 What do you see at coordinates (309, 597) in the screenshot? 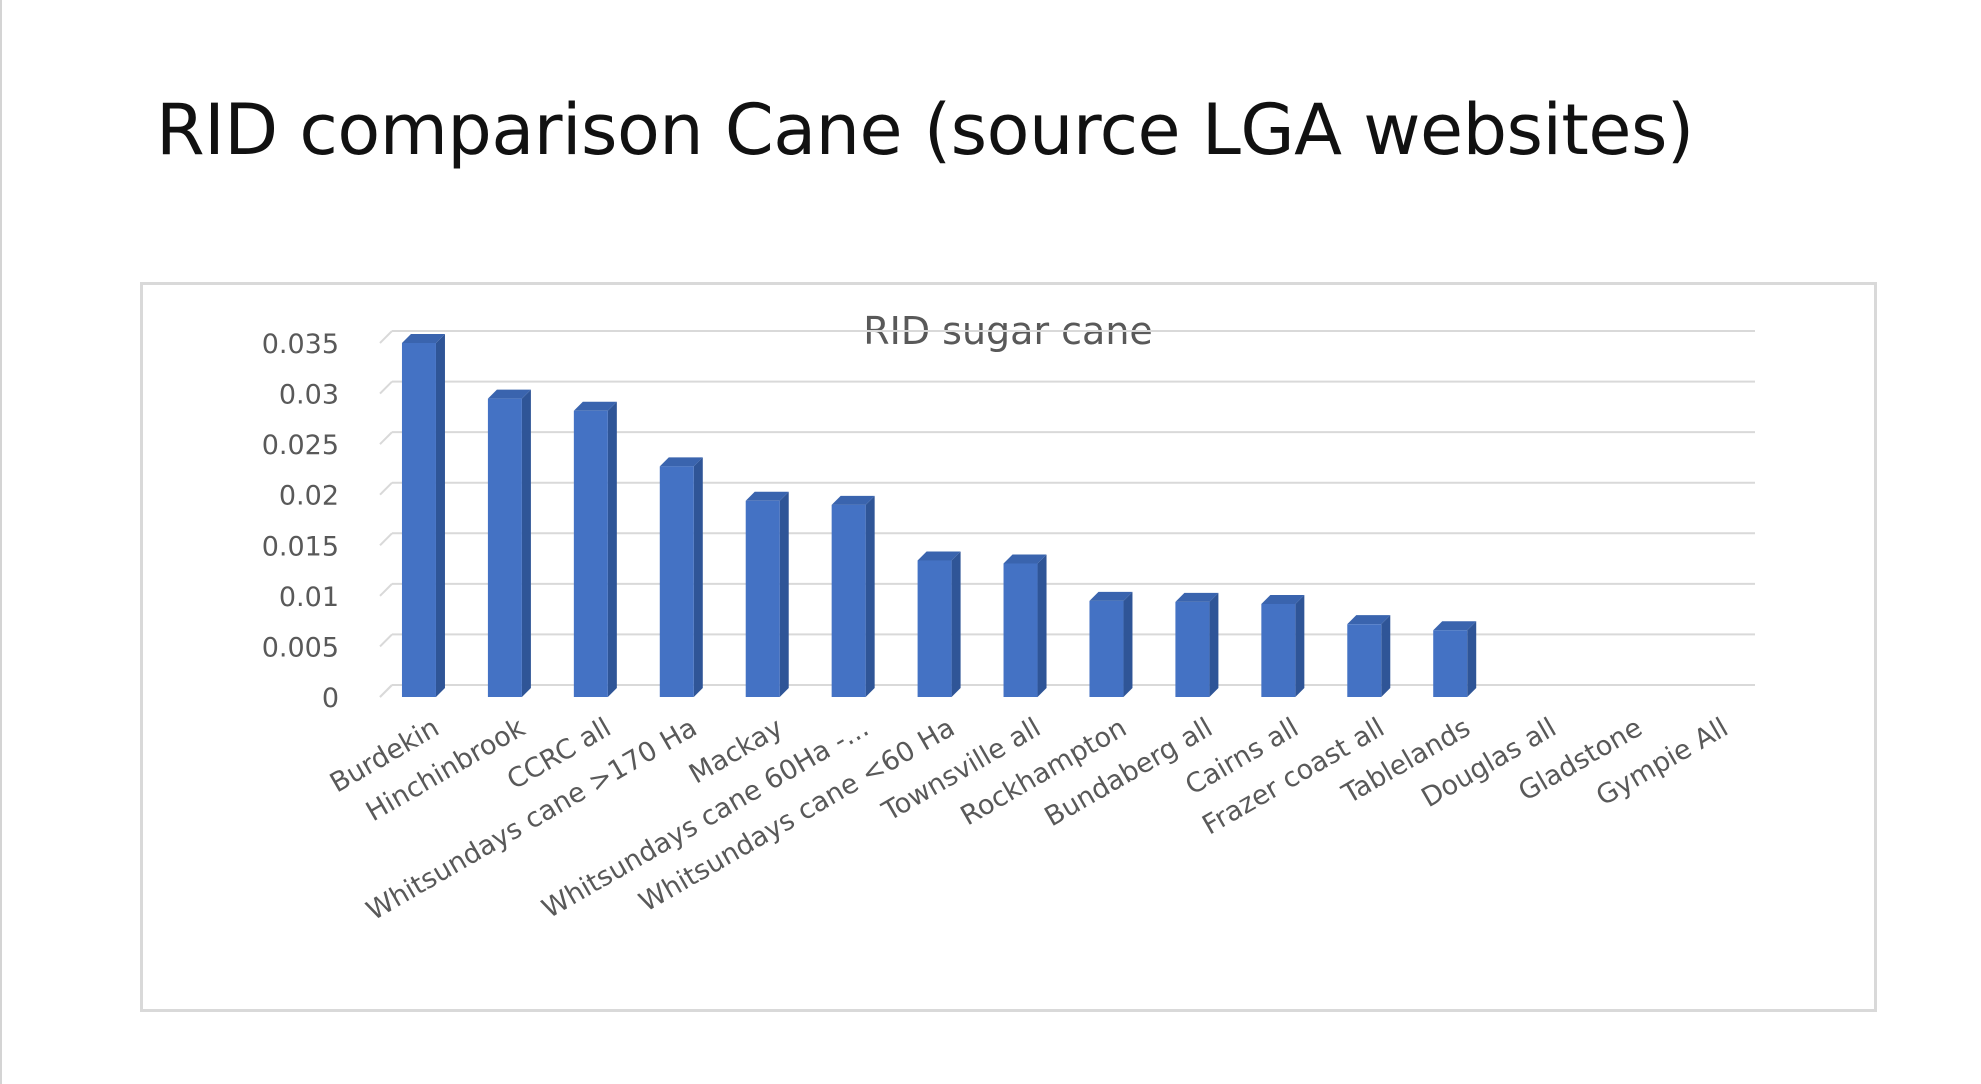
I see `y-tick-label: 0.01` at bounding box center [309, 597].